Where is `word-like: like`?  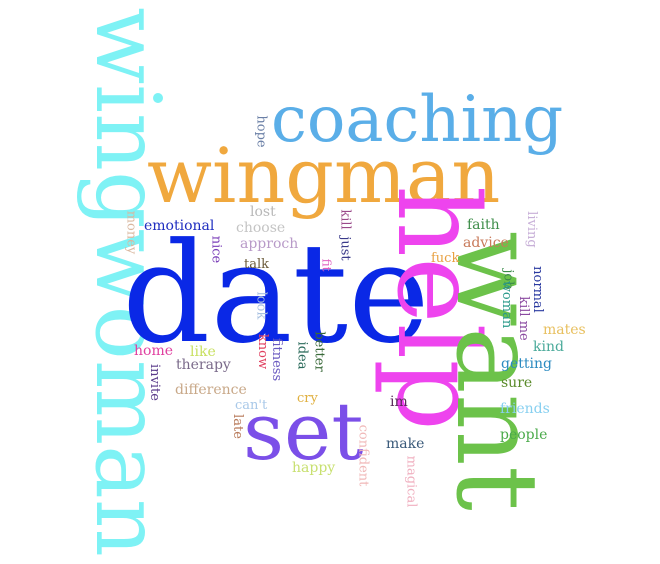
word-like: like is located at coordinates (203, 352).